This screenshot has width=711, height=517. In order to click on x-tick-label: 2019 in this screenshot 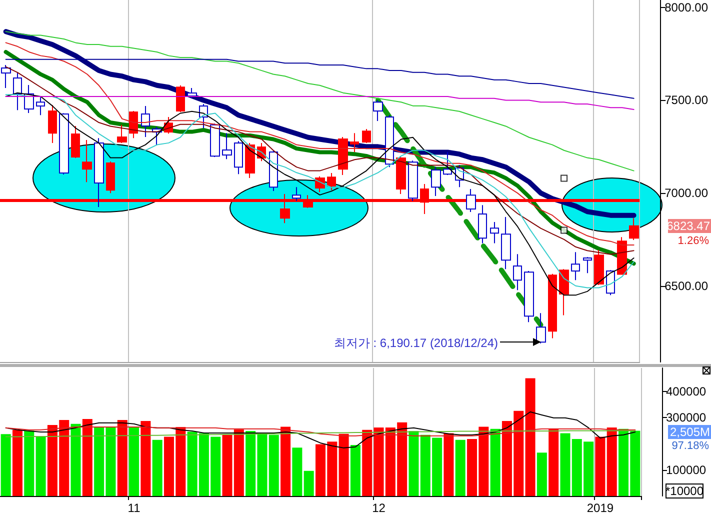, I will do `click(600, 508)`.